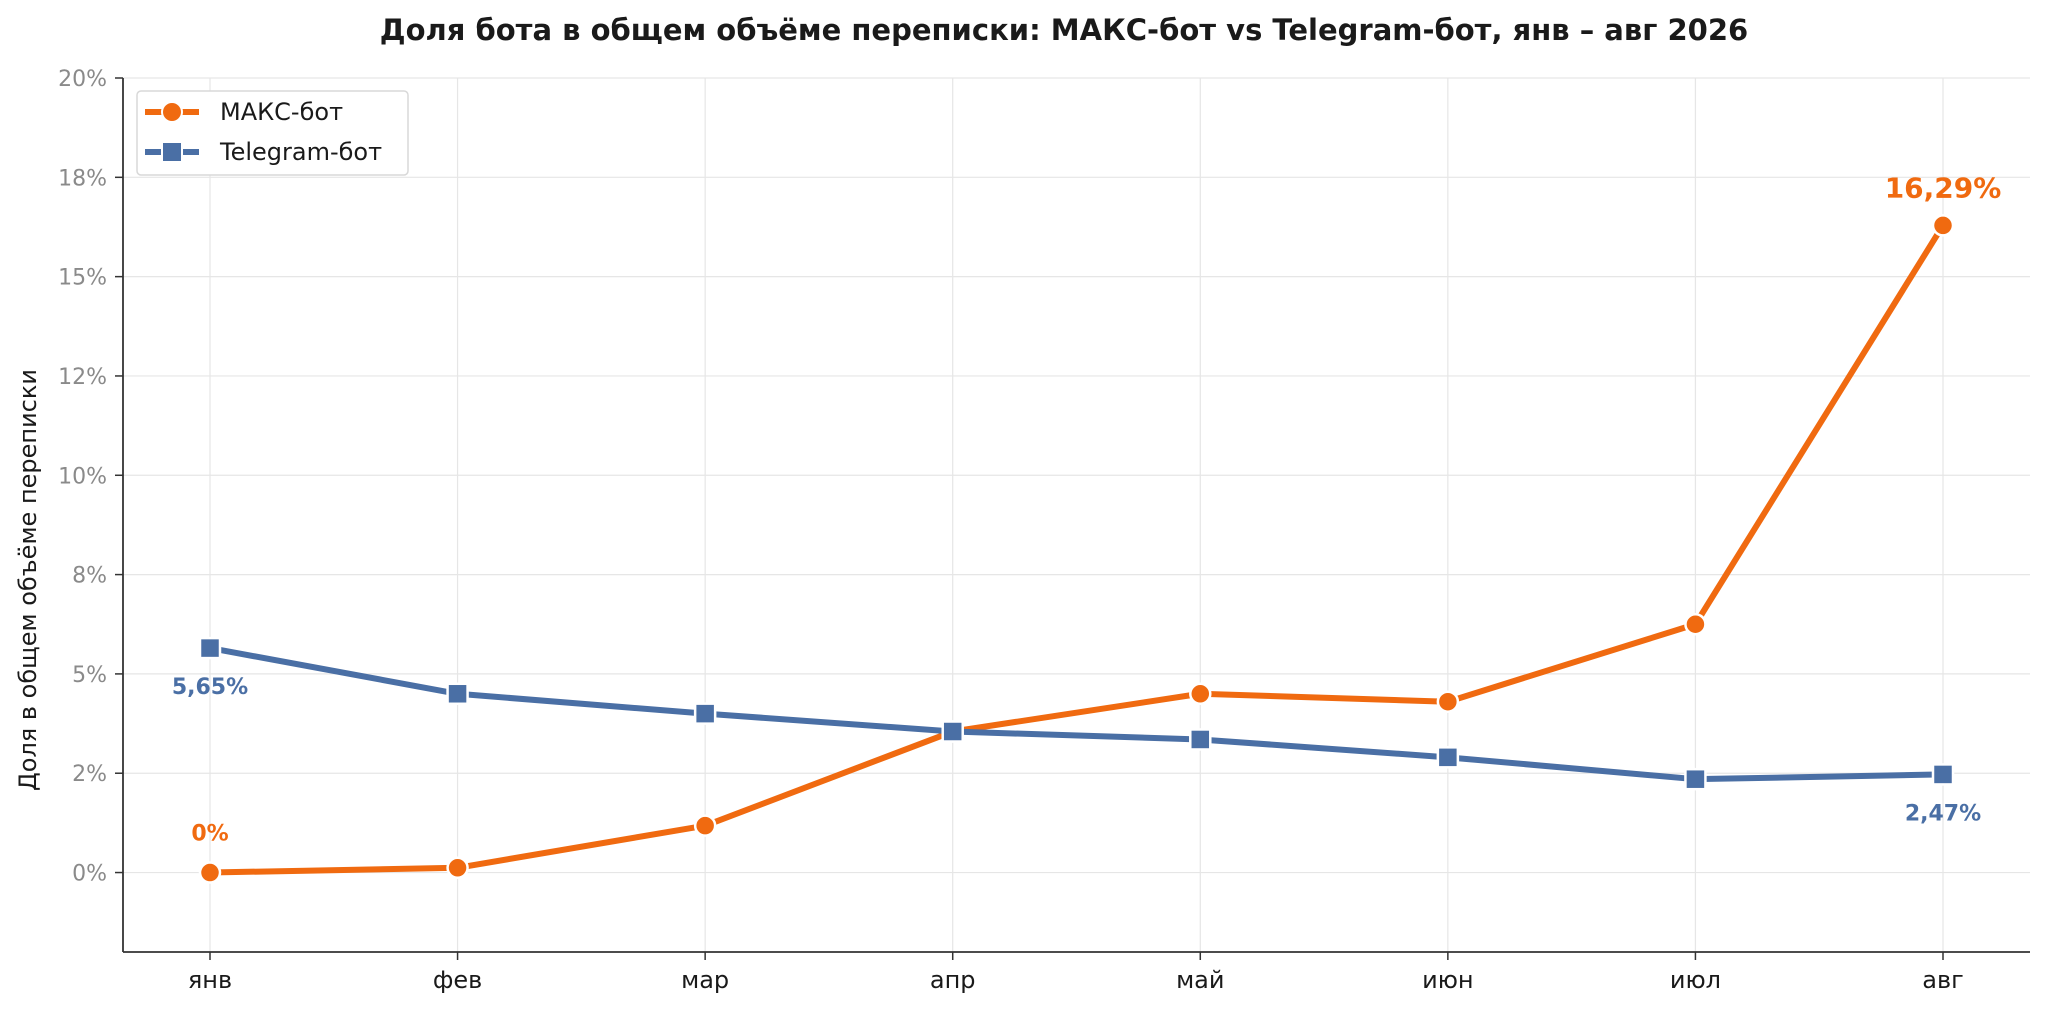 The width and height of the screenshot is (2048, 1011). What do you see at coordinates (300, 152) in the screenshot?
I see `legend-label: Telegram-бот` at bounding box center [300, 152].